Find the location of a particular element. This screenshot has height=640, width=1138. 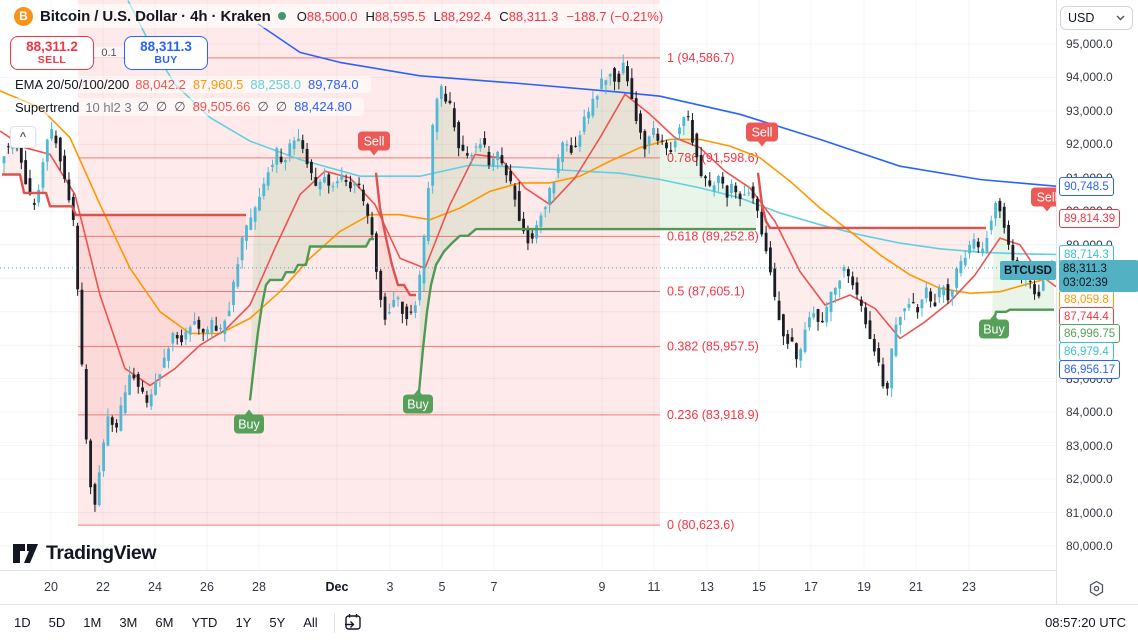

indicator-price-label: 86,956.17 is located at coordinates (1090, 369).